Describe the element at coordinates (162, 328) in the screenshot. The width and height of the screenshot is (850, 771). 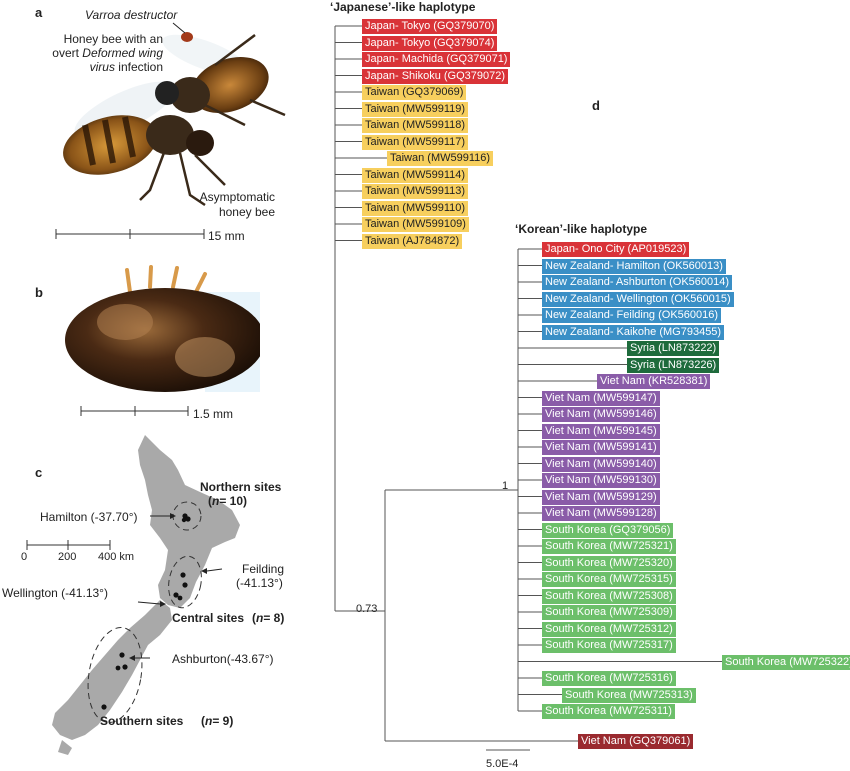
I see `varroa-mite-photo` at that location.